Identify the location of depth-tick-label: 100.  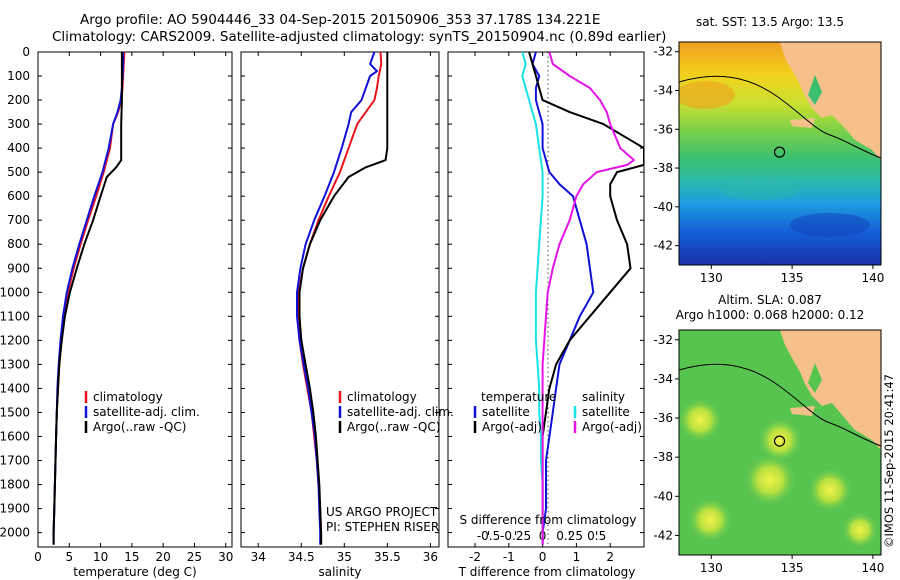
(18, 76).